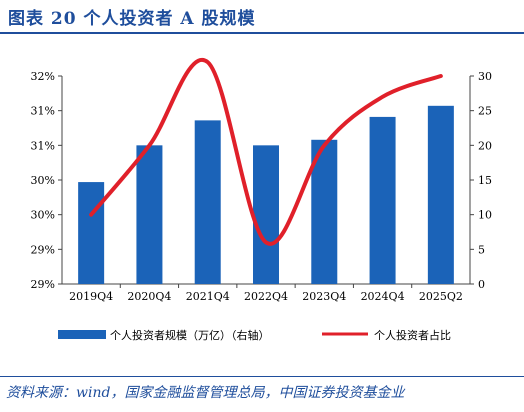  I want to click on right-tick-label: 15, so click(485, 180).